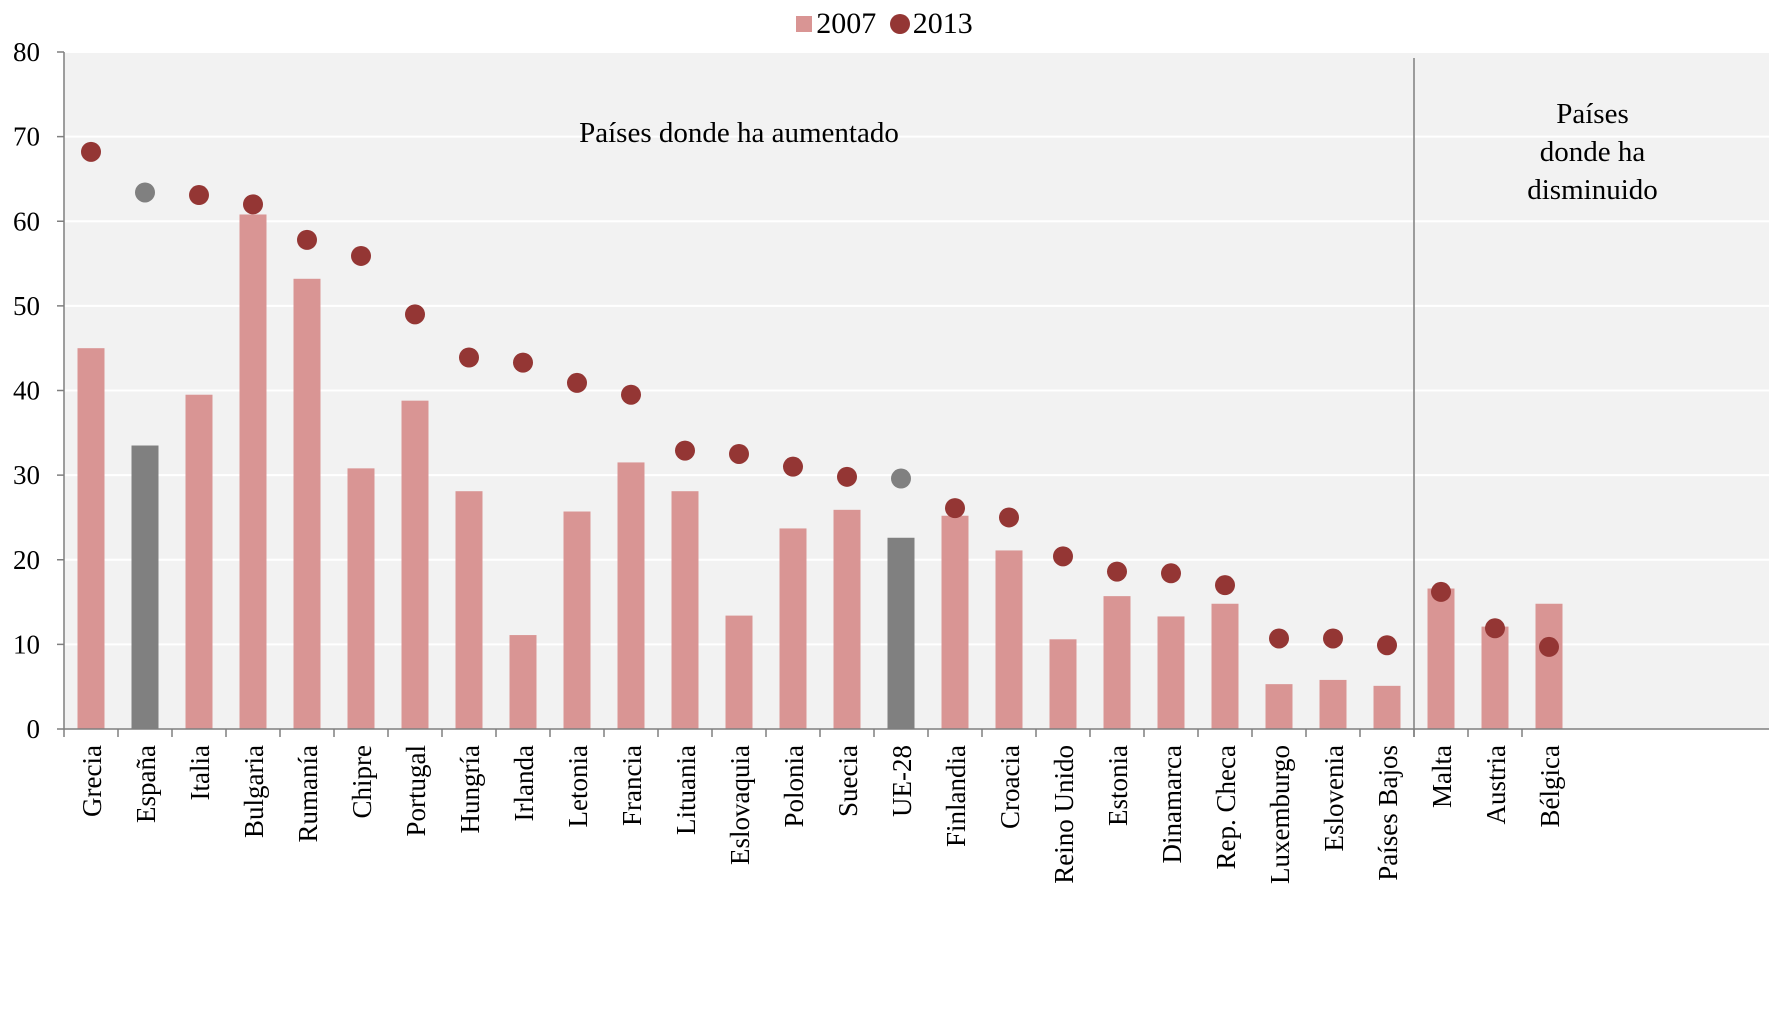 The image size is (1769, 1019). I want to click on annotation-decreased: disminuido, so click(1592, 190).